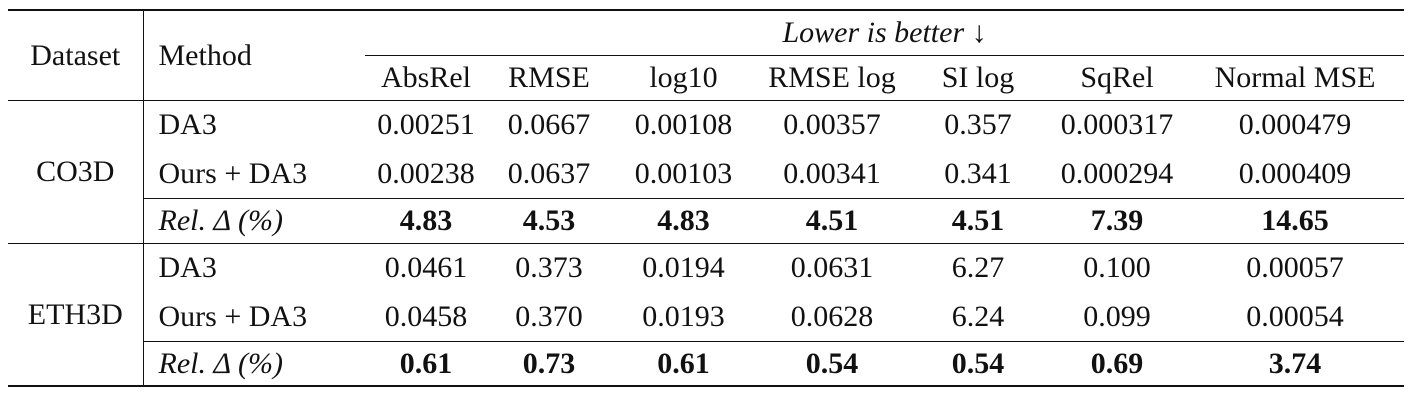 This screenshot has width=1412, height=404. Describe the element at coordinates (549, 124) in the screenshot. I see `value-cell: 0.0667` at that location.